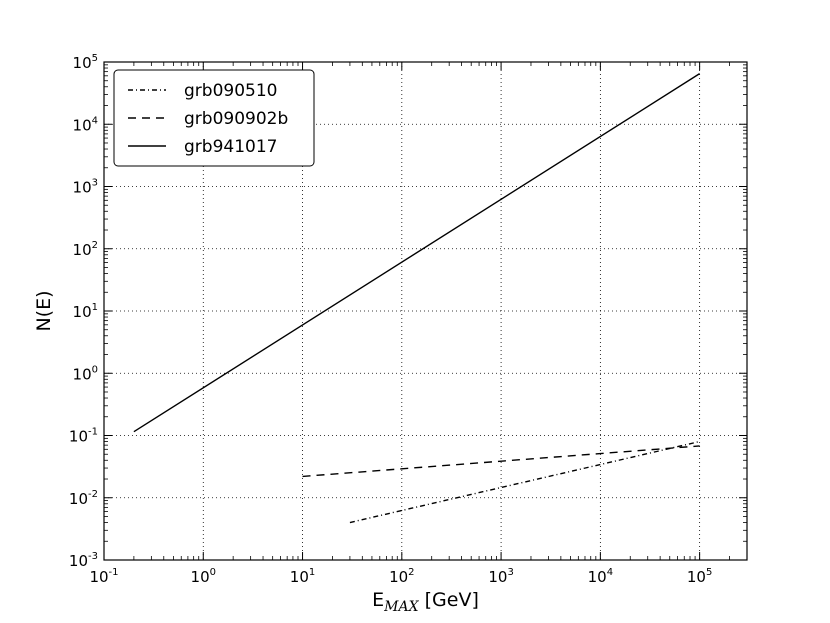 Image resolution: width=830 pixels, height=623 pixels. Describe the element at coordinates (83, 498) in the screenshot. I see `y-tick-label: 10⁻²` at that location.